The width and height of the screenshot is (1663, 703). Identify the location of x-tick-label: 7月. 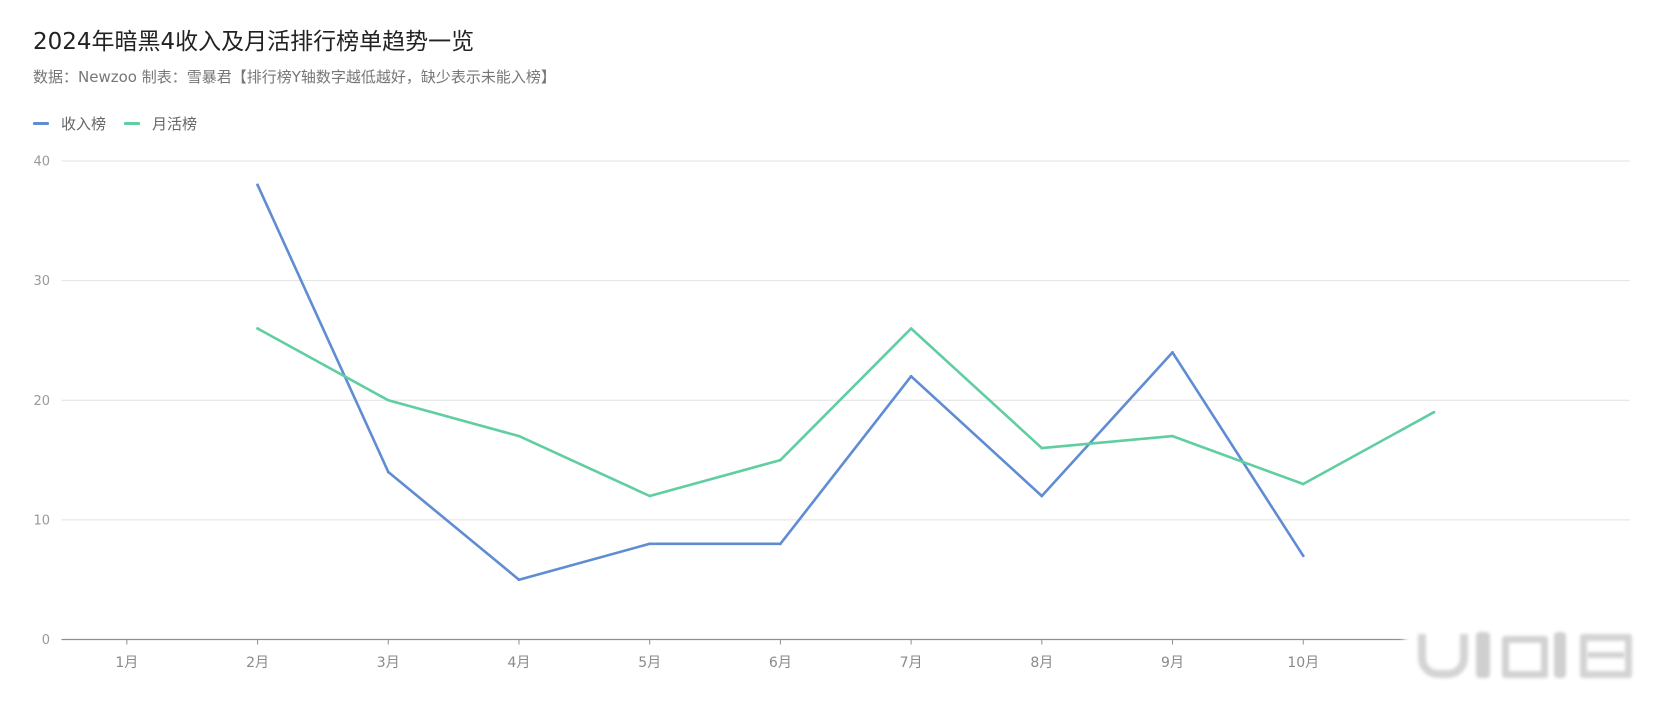
(911, 663).